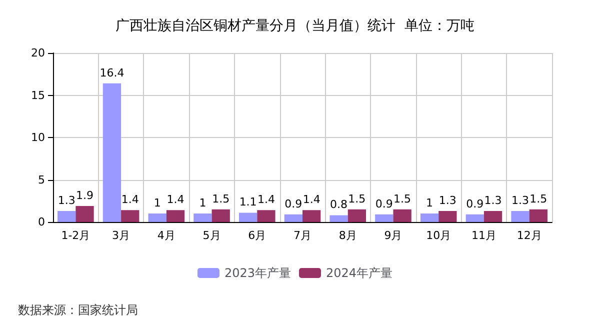 The height and width of the screenshot is (330, 590). Describe the element at coordinates (359, 273) in the screenshot. I see `legend-label: 2024年产量` at that location.